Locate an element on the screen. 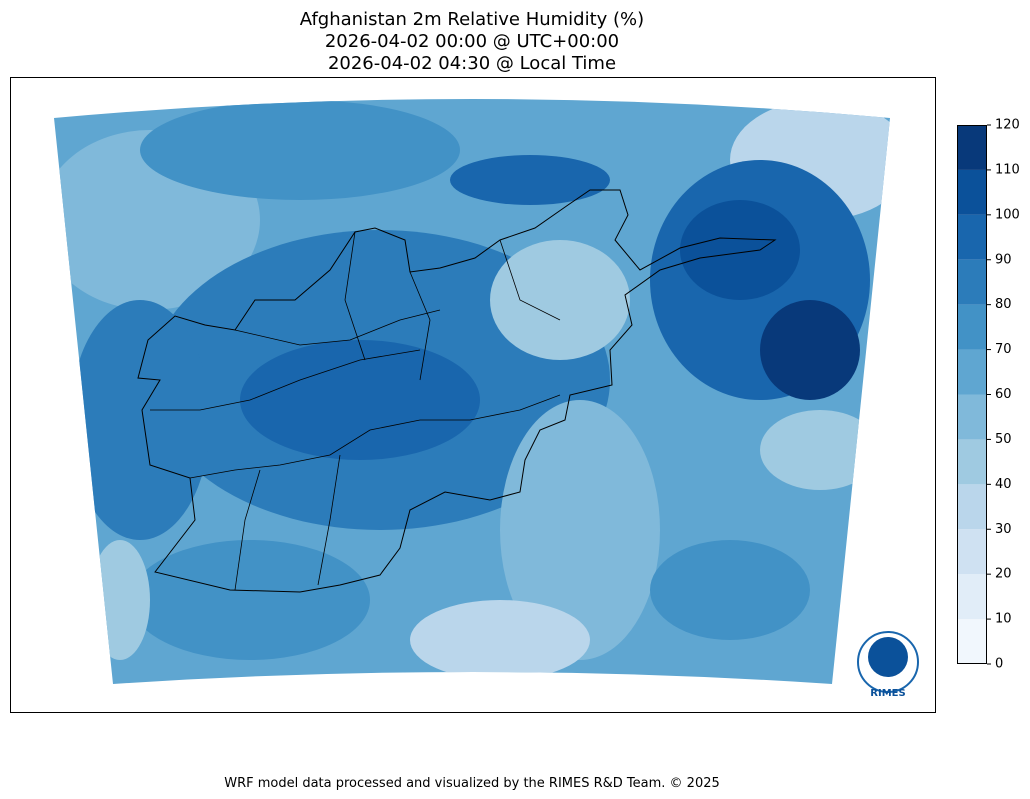 The image size is (1030, 799). colorbar-border is located at coordinates (972, 394).